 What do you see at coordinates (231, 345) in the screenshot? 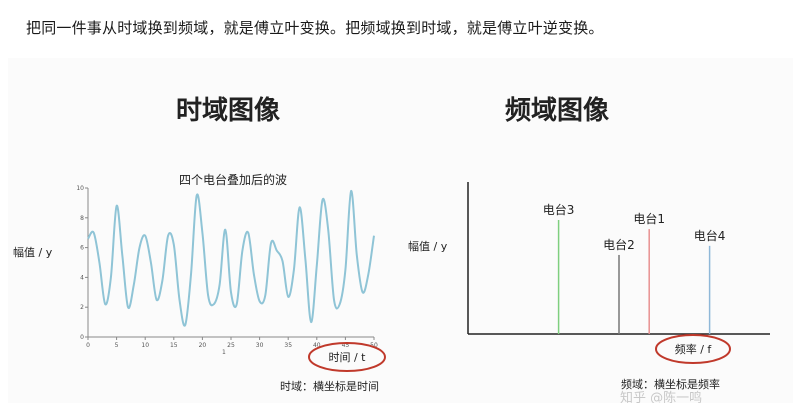
I see `left-x-tick: 25` at bounding box center [231, 345].